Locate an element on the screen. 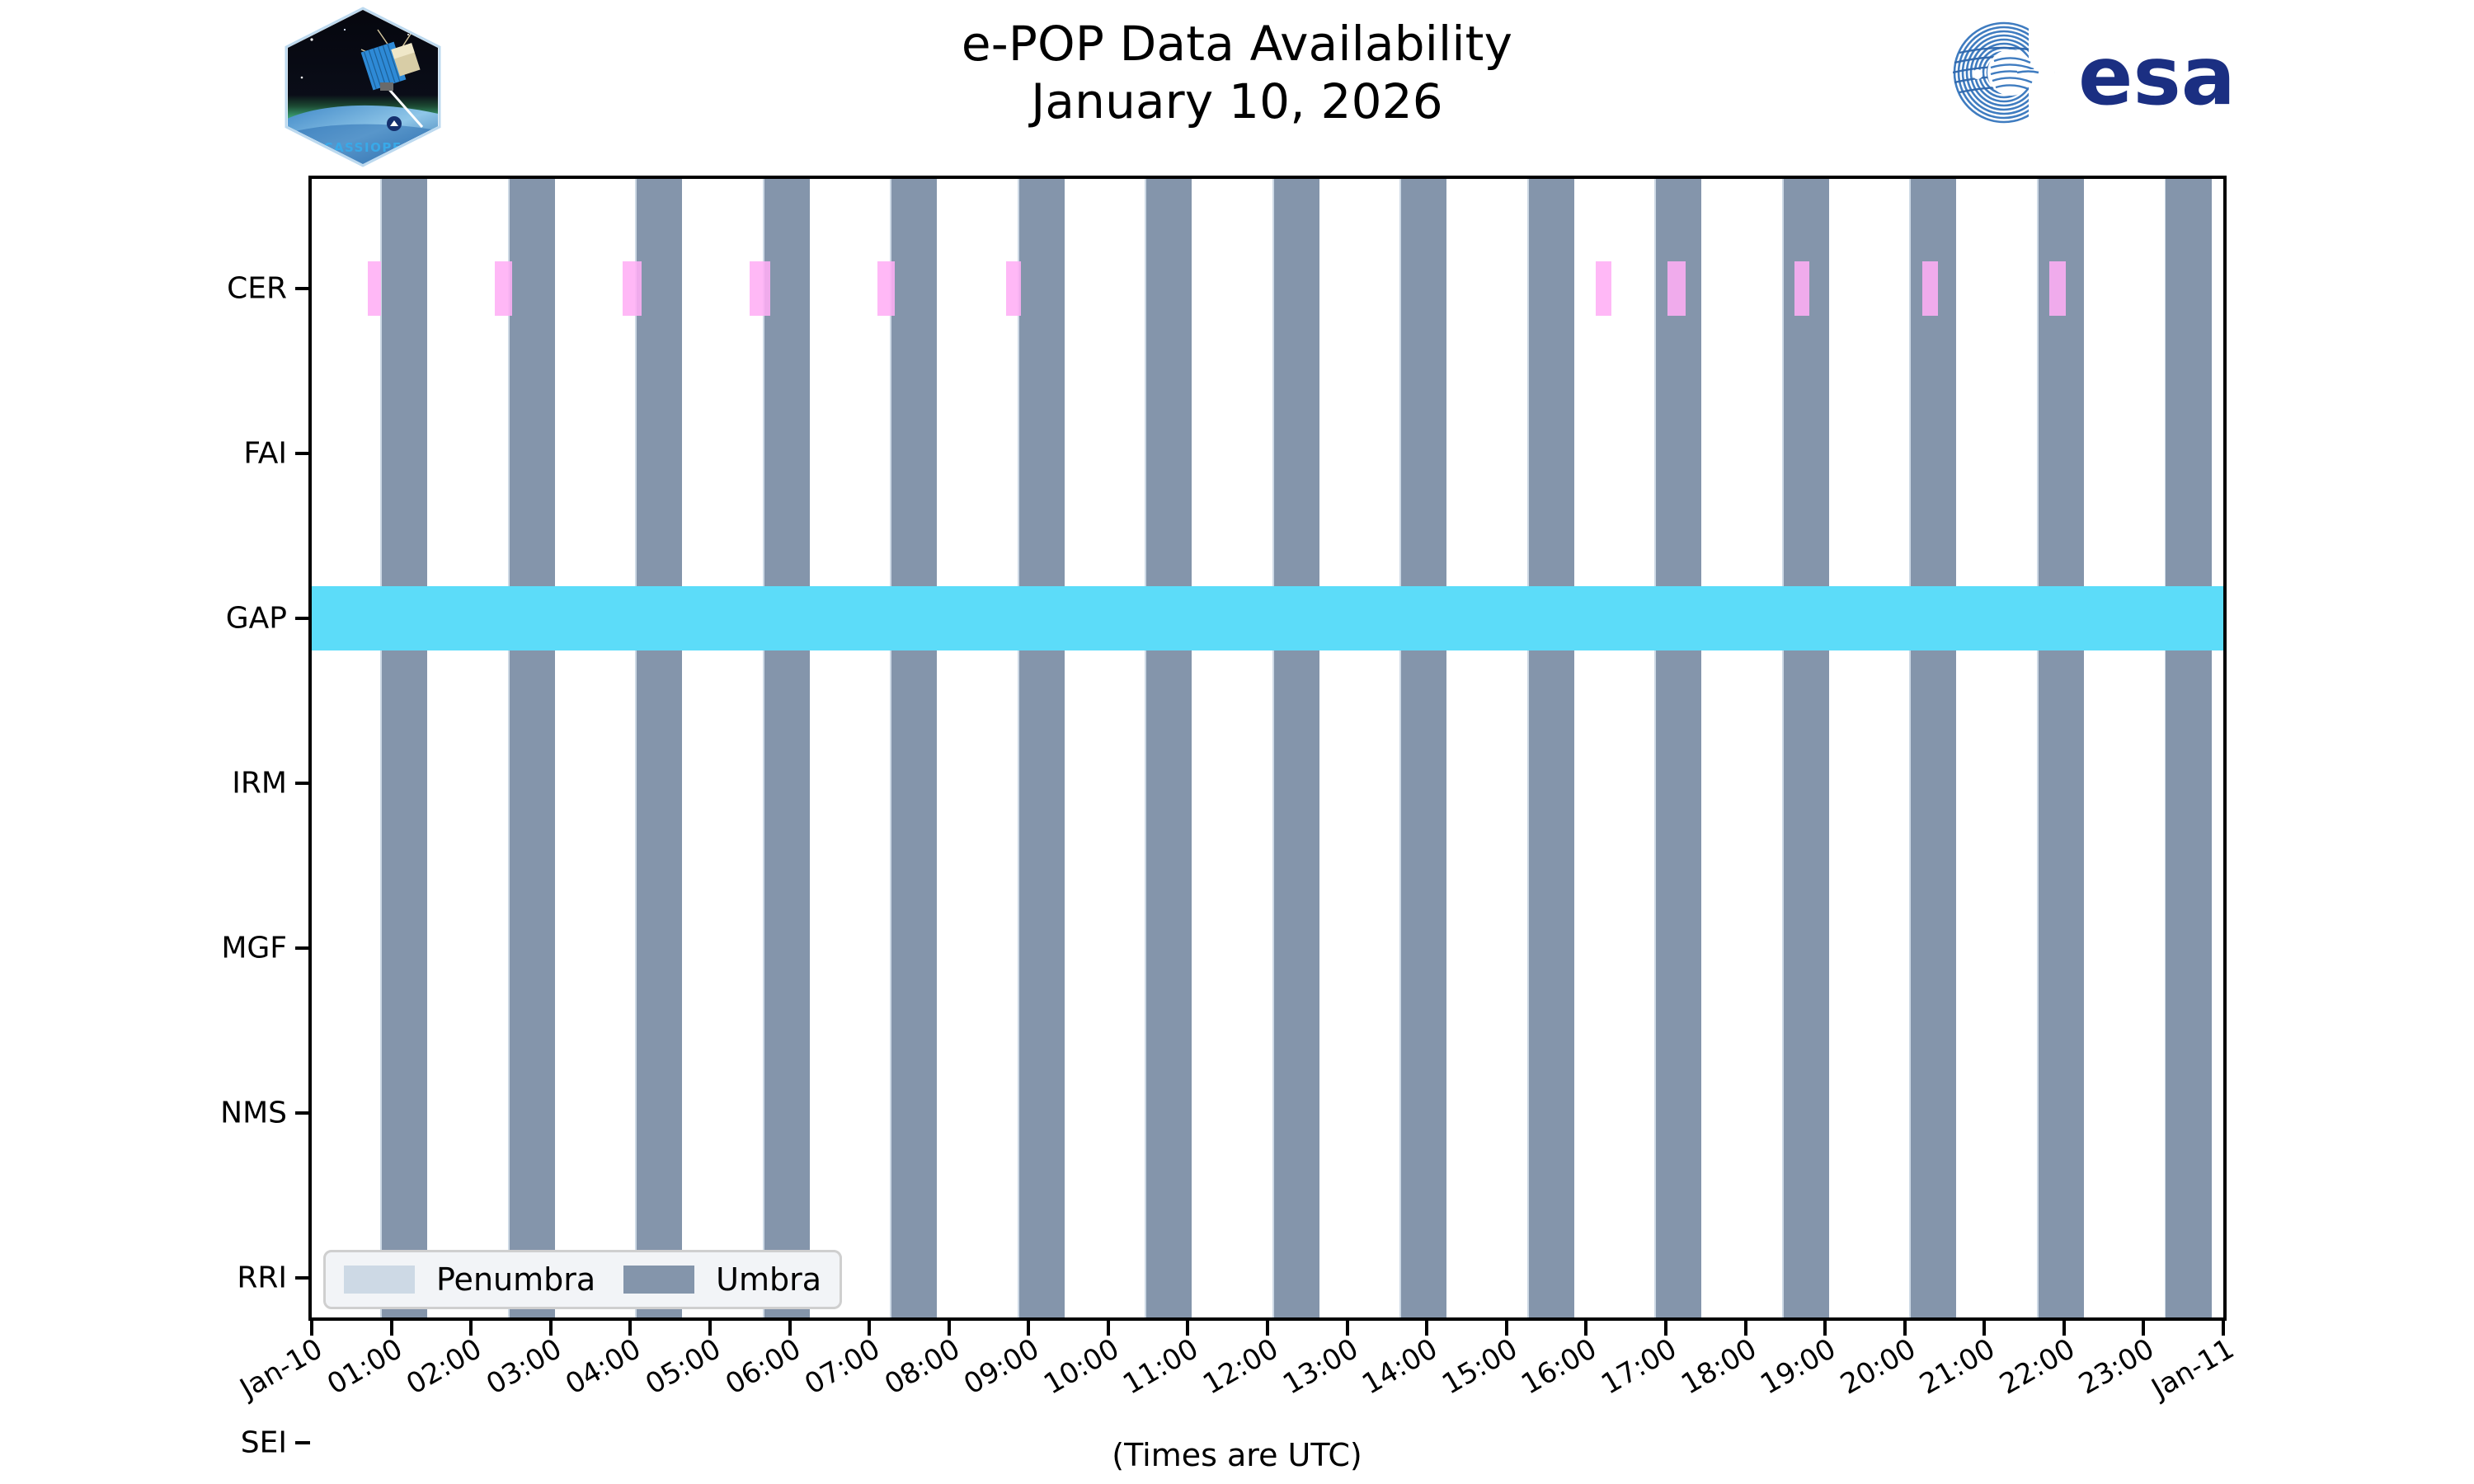 Image resolution: width=2474 pixels, height=1484 pixels. legend-swatch-umbra is located at coordinates (659, 1280).